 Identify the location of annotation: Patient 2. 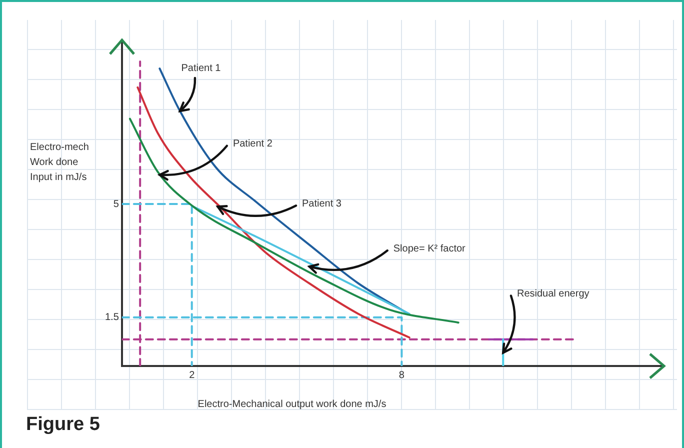
(252, 144).